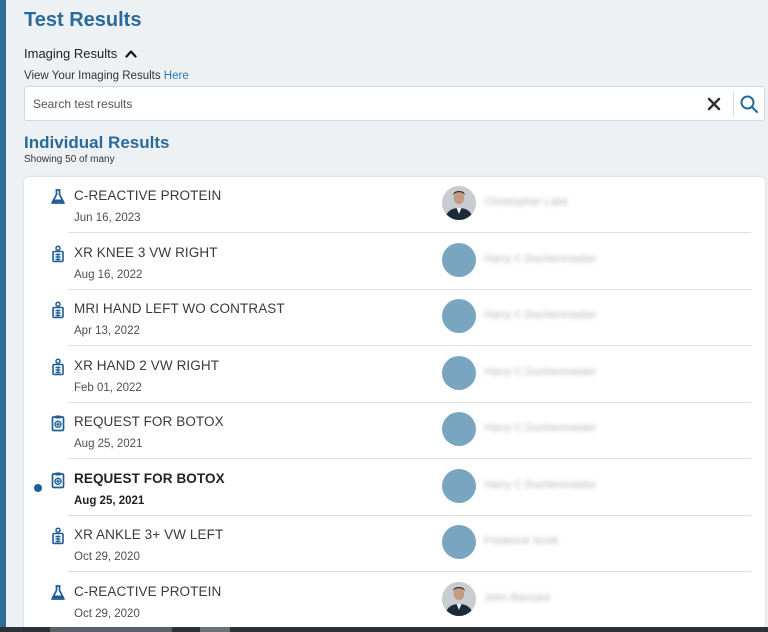 The image size is (768, 632). Describe the element at coordinates (147, 365) in the screenshot. I see `result-name: XR HAND 2 VW RIGHT` at that location.